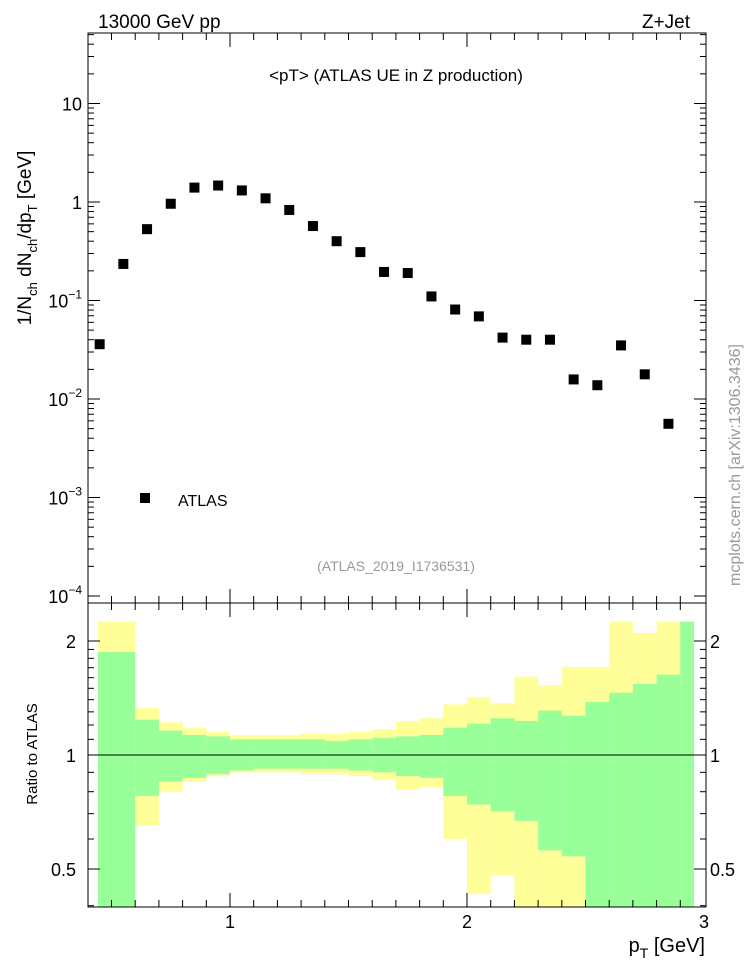 The image size is (746, 972). Describe the element at coordinates (722, 870) in the screenshot. I see `ratio-y-tick-label-right: 0.5` at that location.